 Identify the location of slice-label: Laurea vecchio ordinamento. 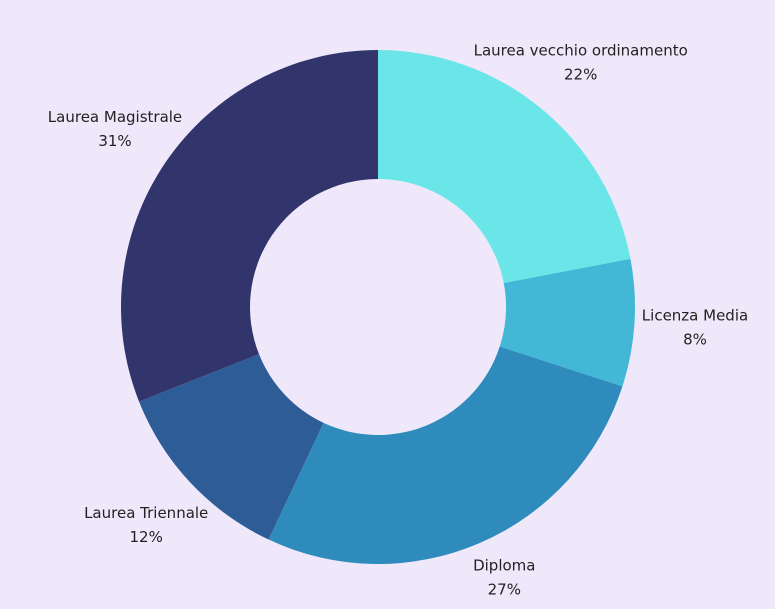
(581, 50).